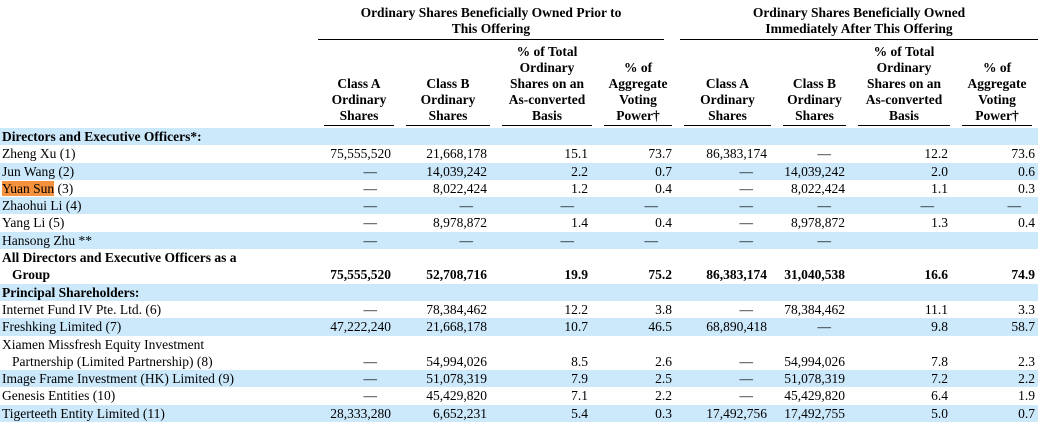 Image resolution: width=1038 pixels, height=423 pixels. Describe the element at coordinates (448, 84) in the screenshot. I see `col-header-class-b-prior: Class B Ordinary Shares` at that location.